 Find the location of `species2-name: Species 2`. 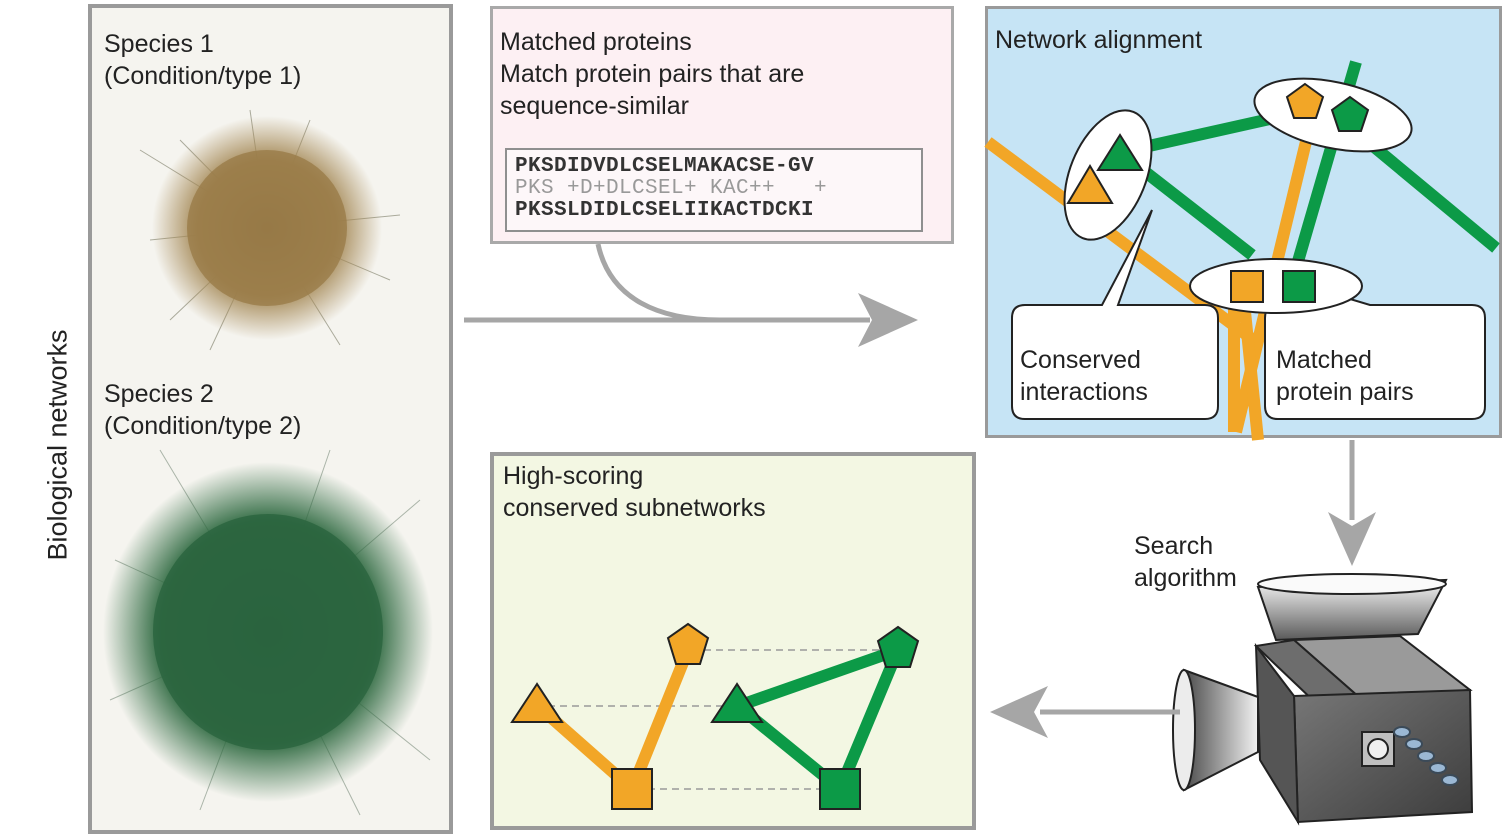

species2-name: Species 2 is located at coordinates (159, 394).